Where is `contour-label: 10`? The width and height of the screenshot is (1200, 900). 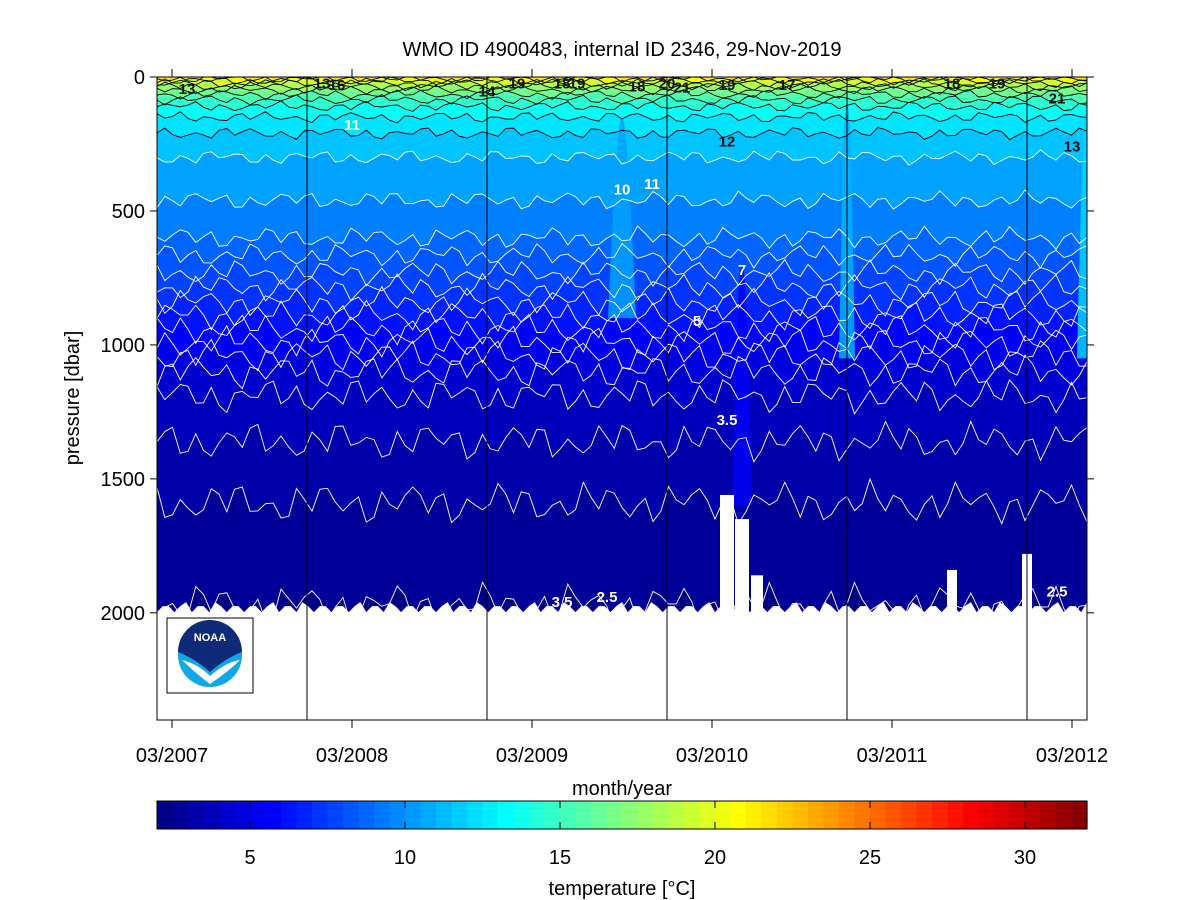 contour-label: 10 is located at coordinates (622, 190).